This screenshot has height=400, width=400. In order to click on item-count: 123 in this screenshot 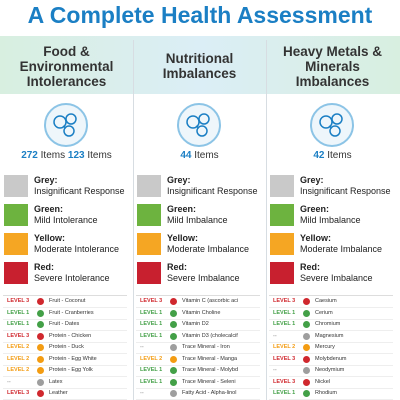, I will do `click(76, 155)`.